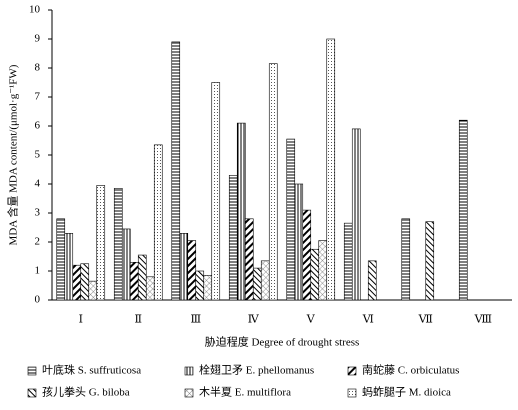 The width and height of the screenshot is (518, 410). I want to click on legend-label: 栓翅卫矛 E. phellomanus, so click(256, 370).